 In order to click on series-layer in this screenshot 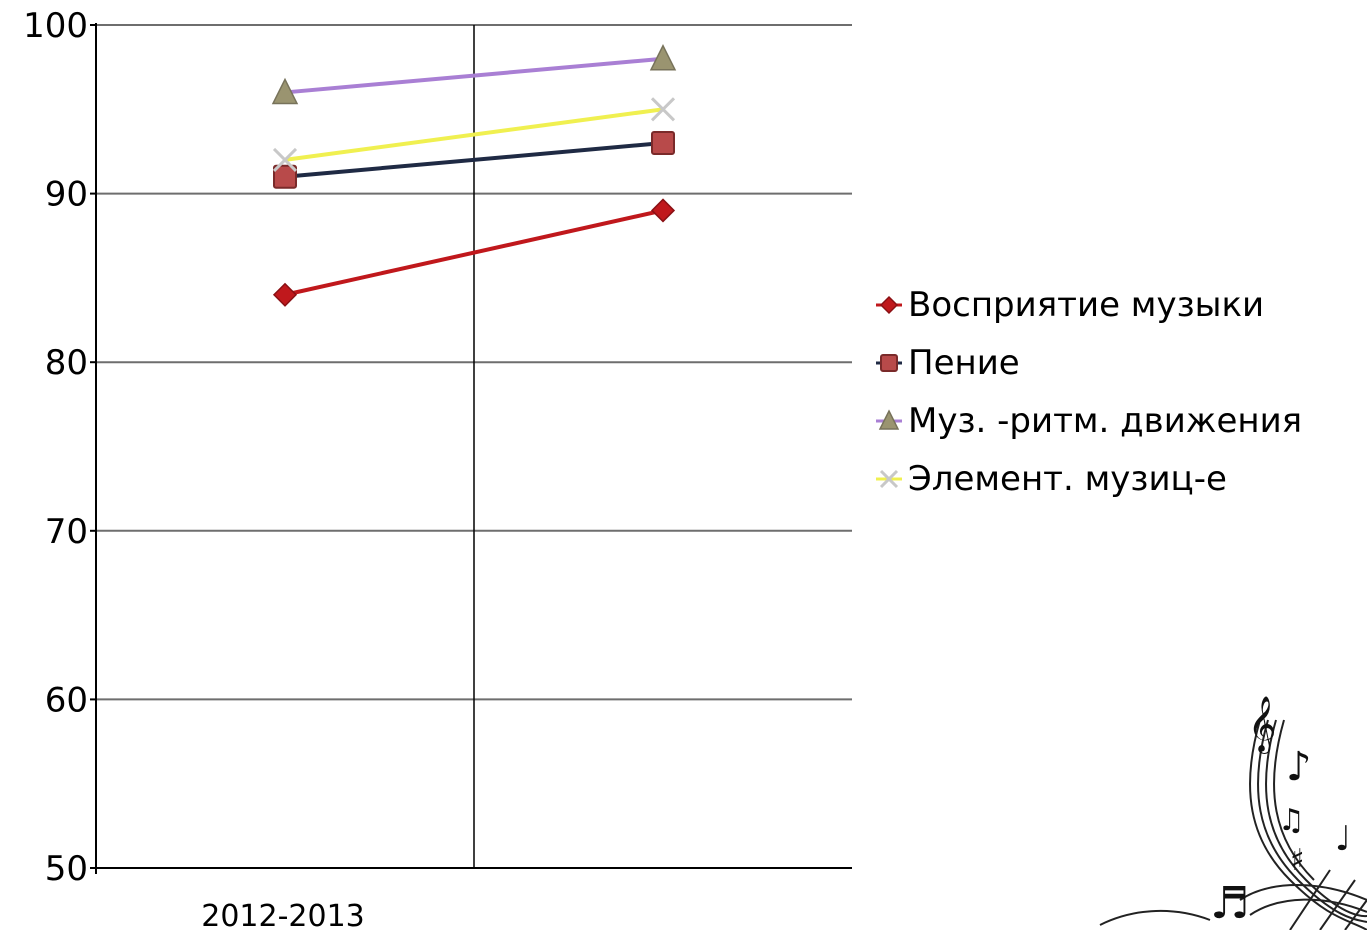, I will do `click(474, 175)`.